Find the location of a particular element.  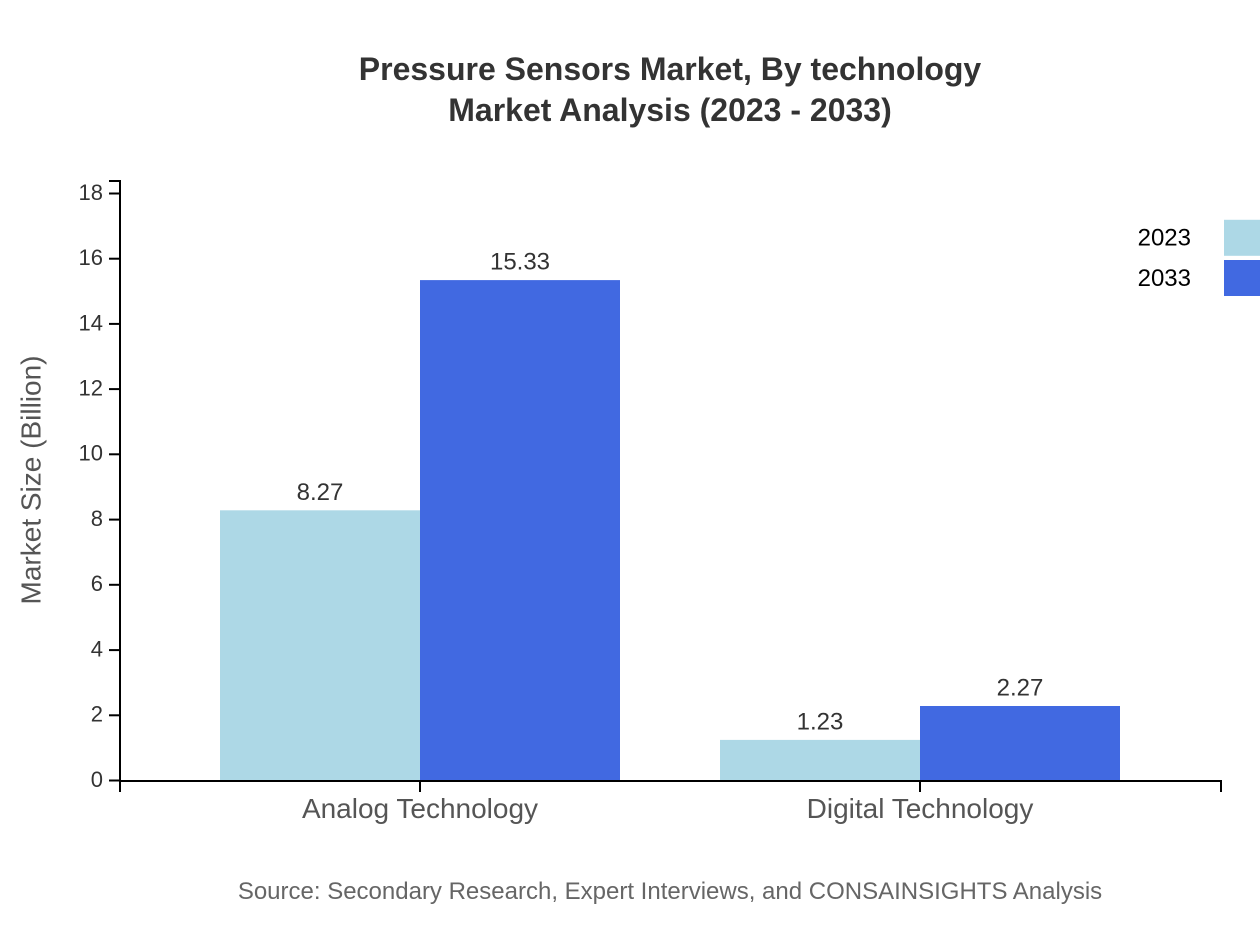

svg-text: Market Analysis (2023 - 2033) is located at coordinates (670, 110).